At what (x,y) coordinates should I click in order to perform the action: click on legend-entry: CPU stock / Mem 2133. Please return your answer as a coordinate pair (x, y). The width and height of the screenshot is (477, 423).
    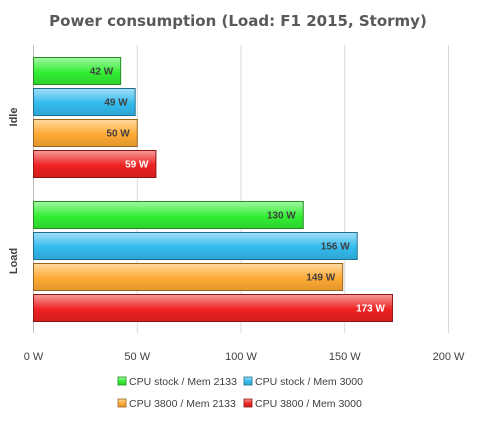
    Looking at the image, I should click on (183, 382).